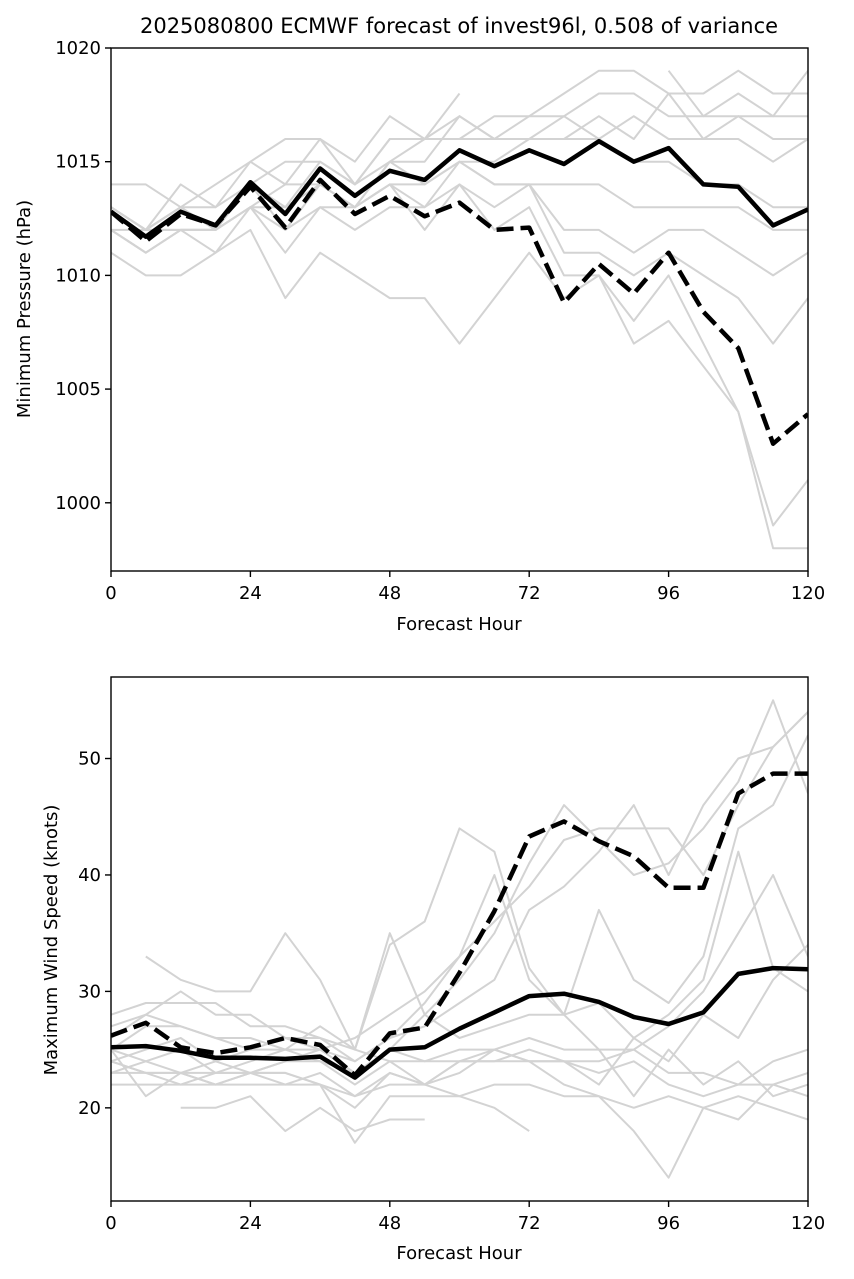 This screenshot has height=1279, width=854. Describe the element at coordinates (51, 940) in the screenshot. I see `wind-y-axis-label: Maximum Wind Speed (knots)` at that location.